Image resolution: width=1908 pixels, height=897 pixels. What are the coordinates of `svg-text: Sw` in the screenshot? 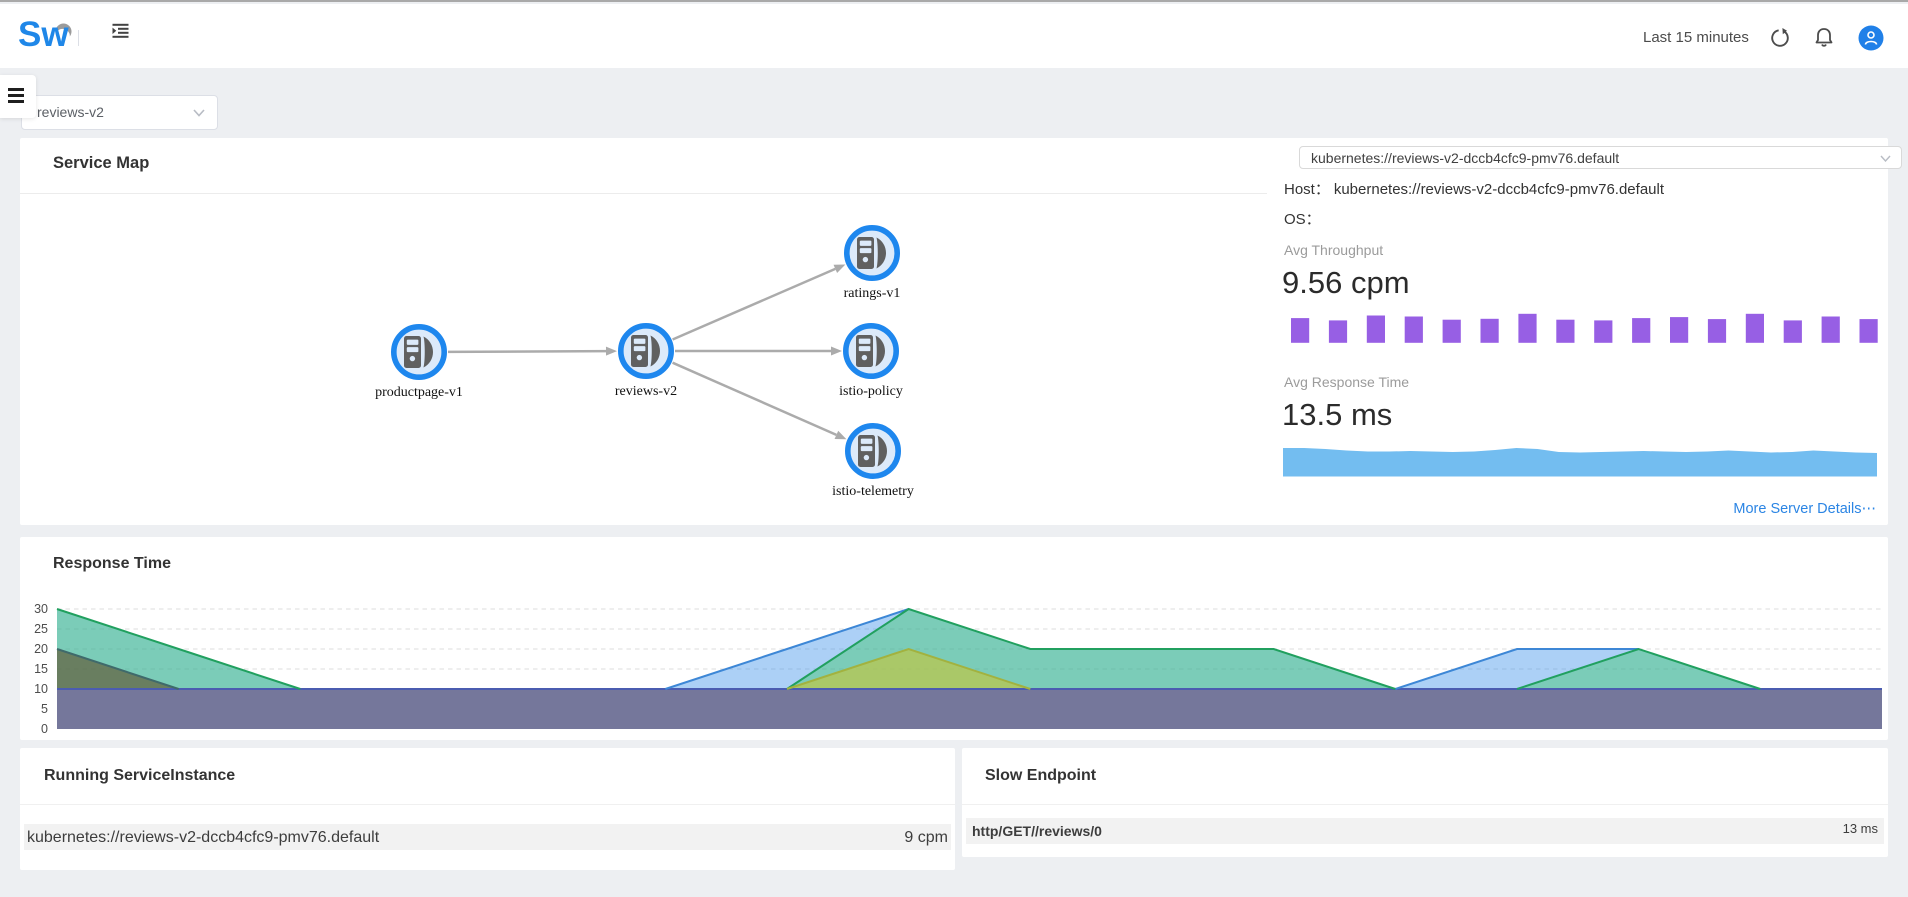 It's located at (43, 34).